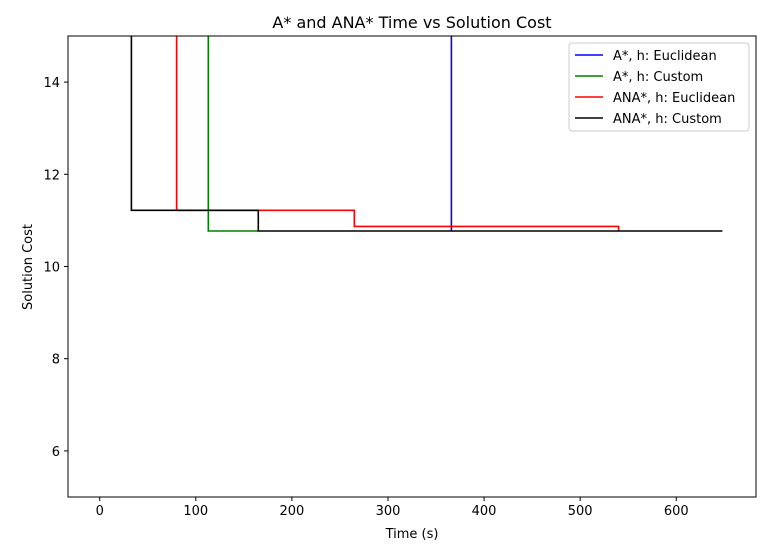 The height and width of the screenshot is (551, 779). I want to click on y-tick-label: 14, so click(51, 83).